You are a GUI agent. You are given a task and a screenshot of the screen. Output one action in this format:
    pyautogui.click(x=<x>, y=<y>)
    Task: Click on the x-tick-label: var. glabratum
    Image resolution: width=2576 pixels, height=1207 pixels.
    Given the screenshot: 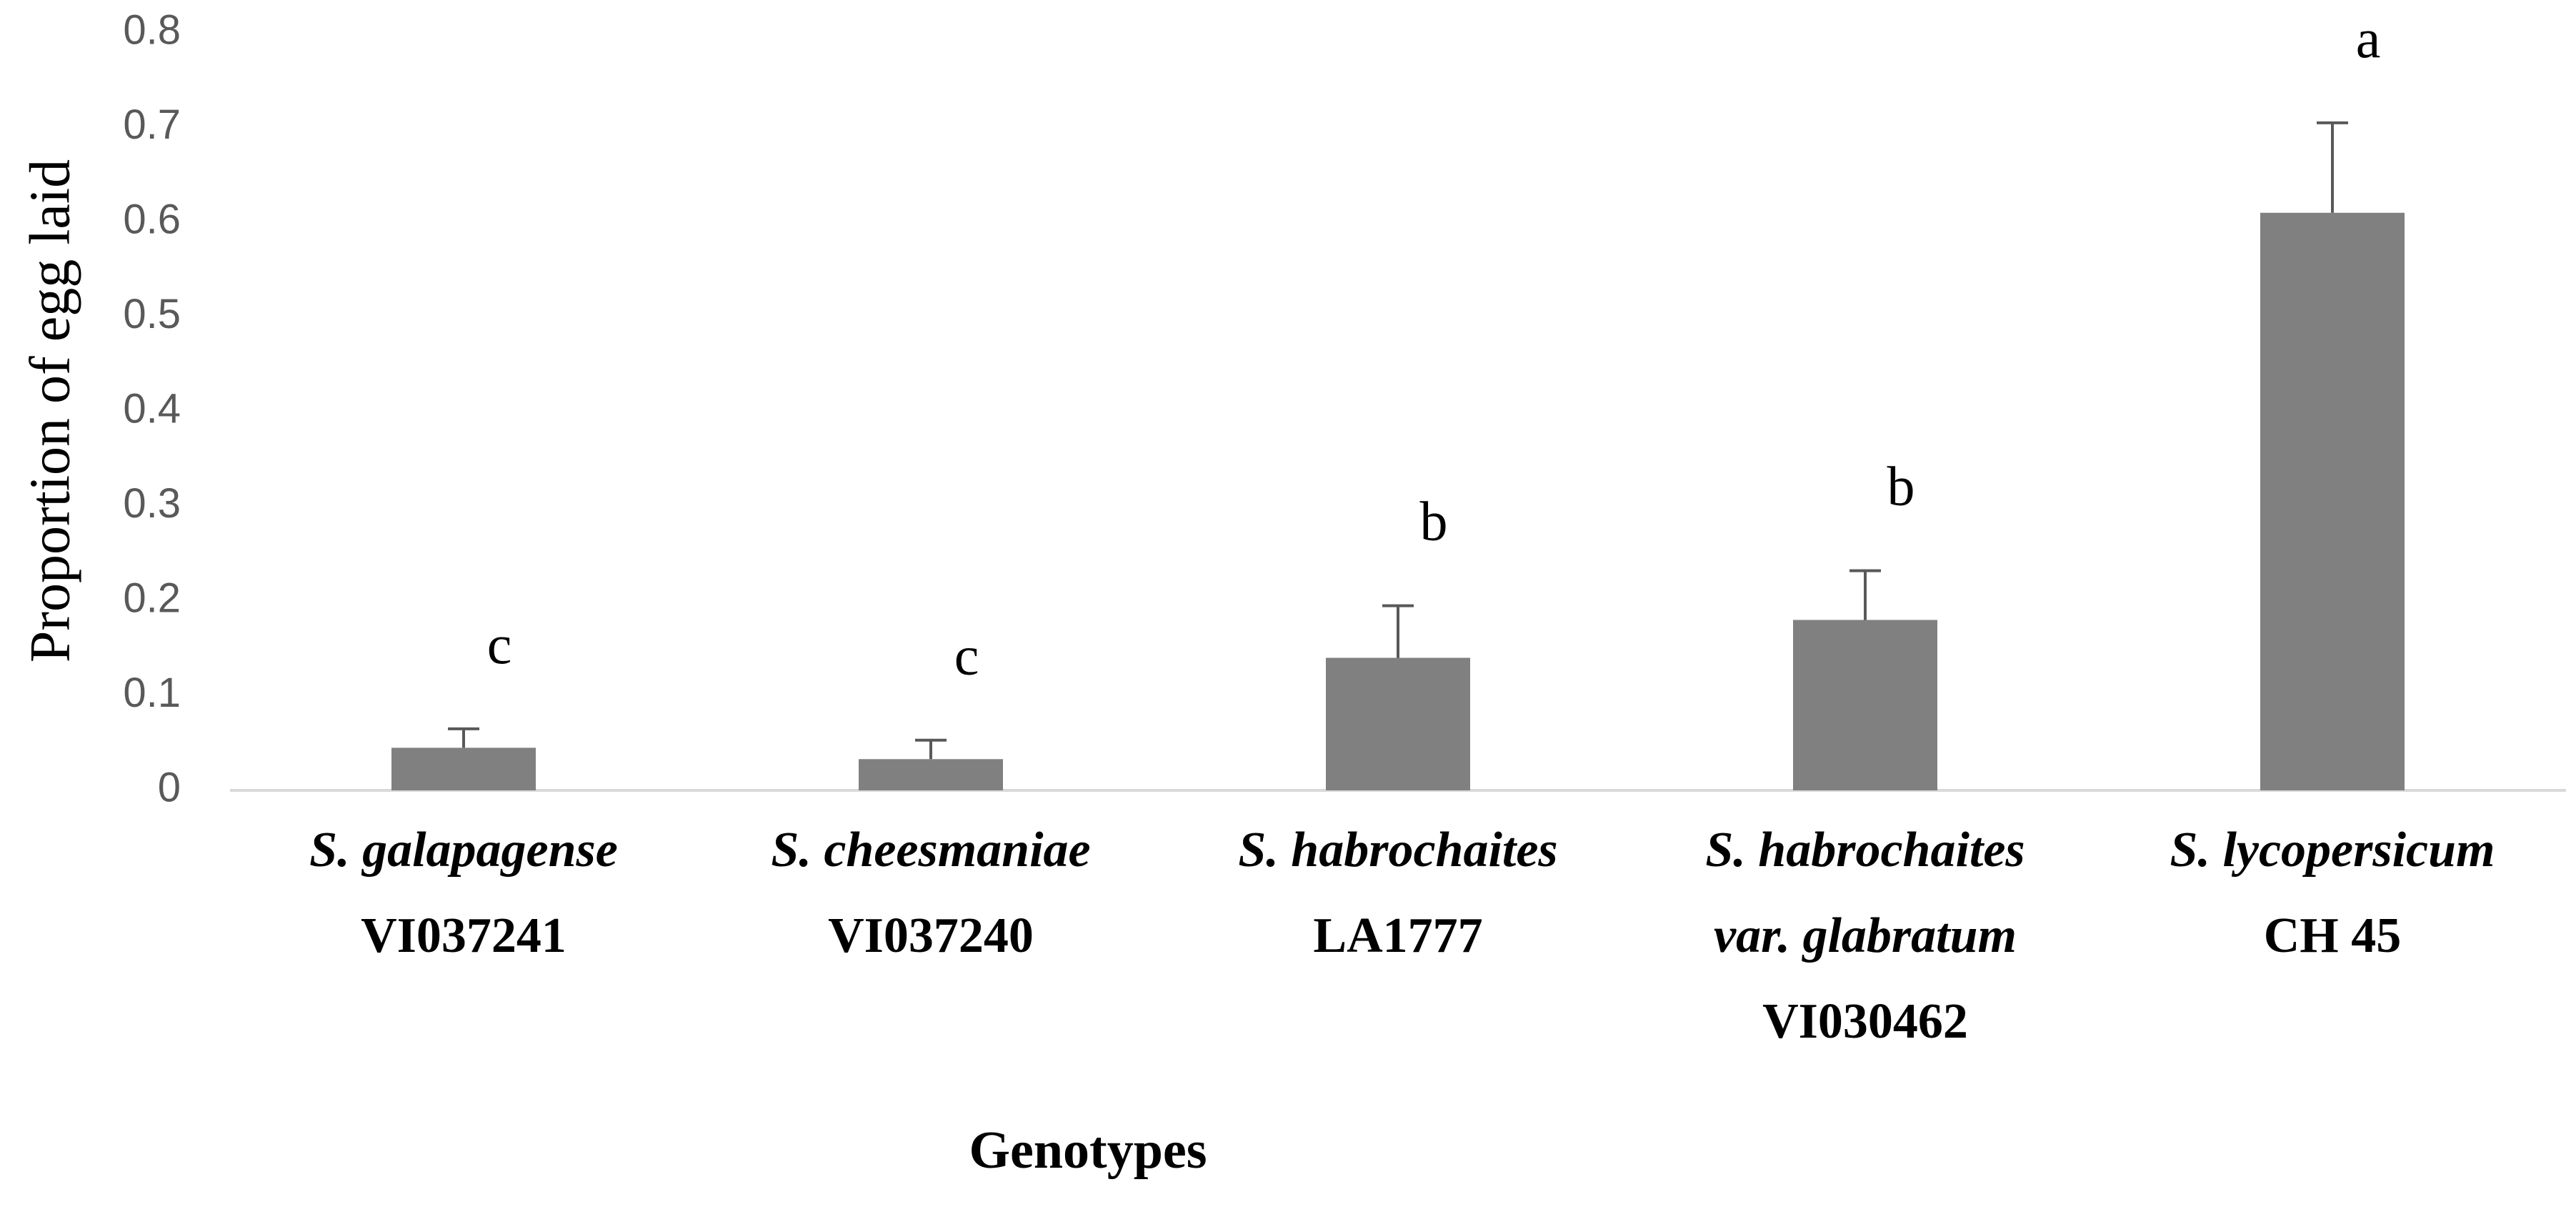 What is the action you would take?
    pyautogui.click(x=1865, y=935)
    